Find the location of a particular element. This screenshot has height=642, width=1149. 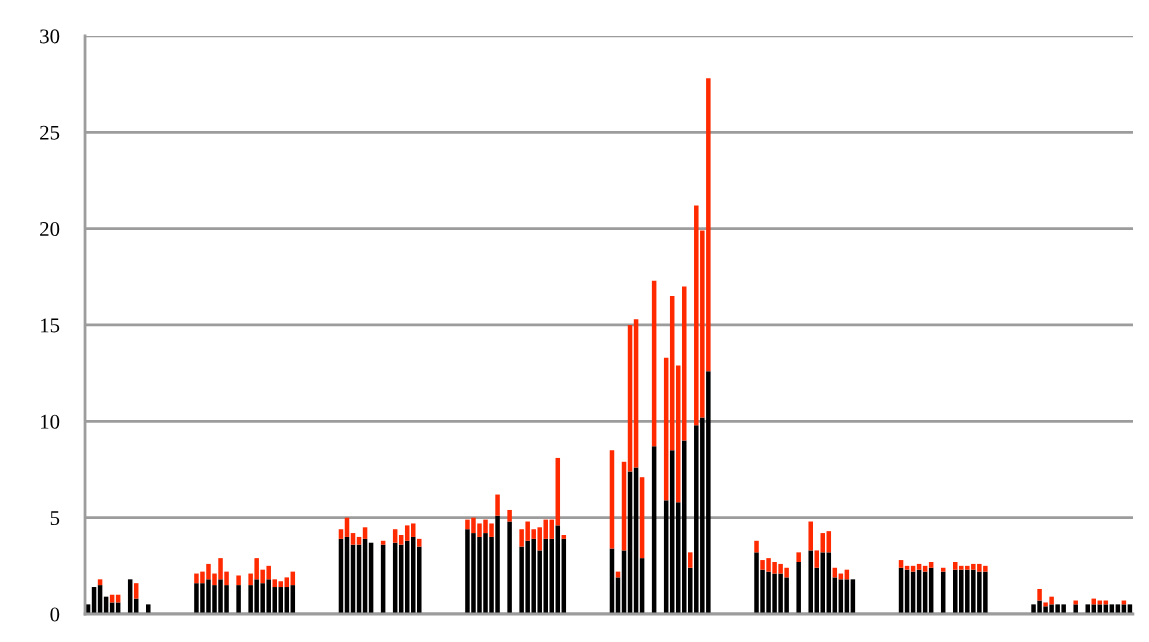

y-tick-label: 15 is located at coordinates (50, 325).